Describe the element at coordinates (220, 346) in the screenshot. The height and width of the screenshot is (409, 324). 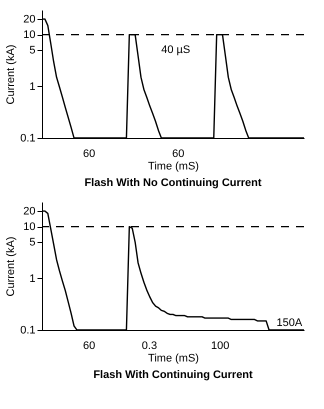
I see `text: 100` at that location.